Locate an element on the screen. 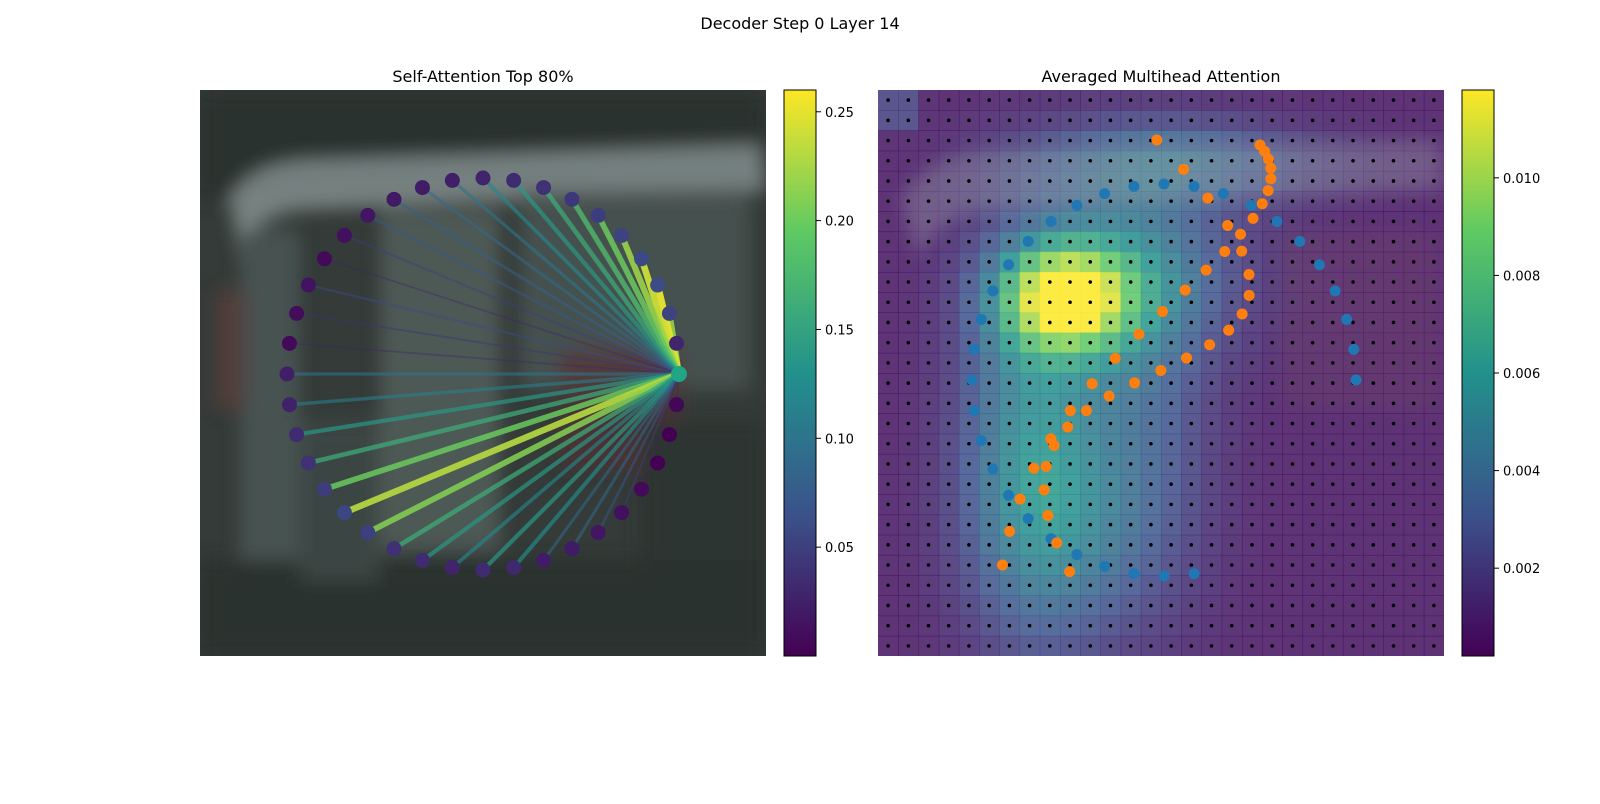 The width and height of the screenshot is (1600, 804). colorbar-tick-label: 0.002 is located at coordinates (1521, 569).